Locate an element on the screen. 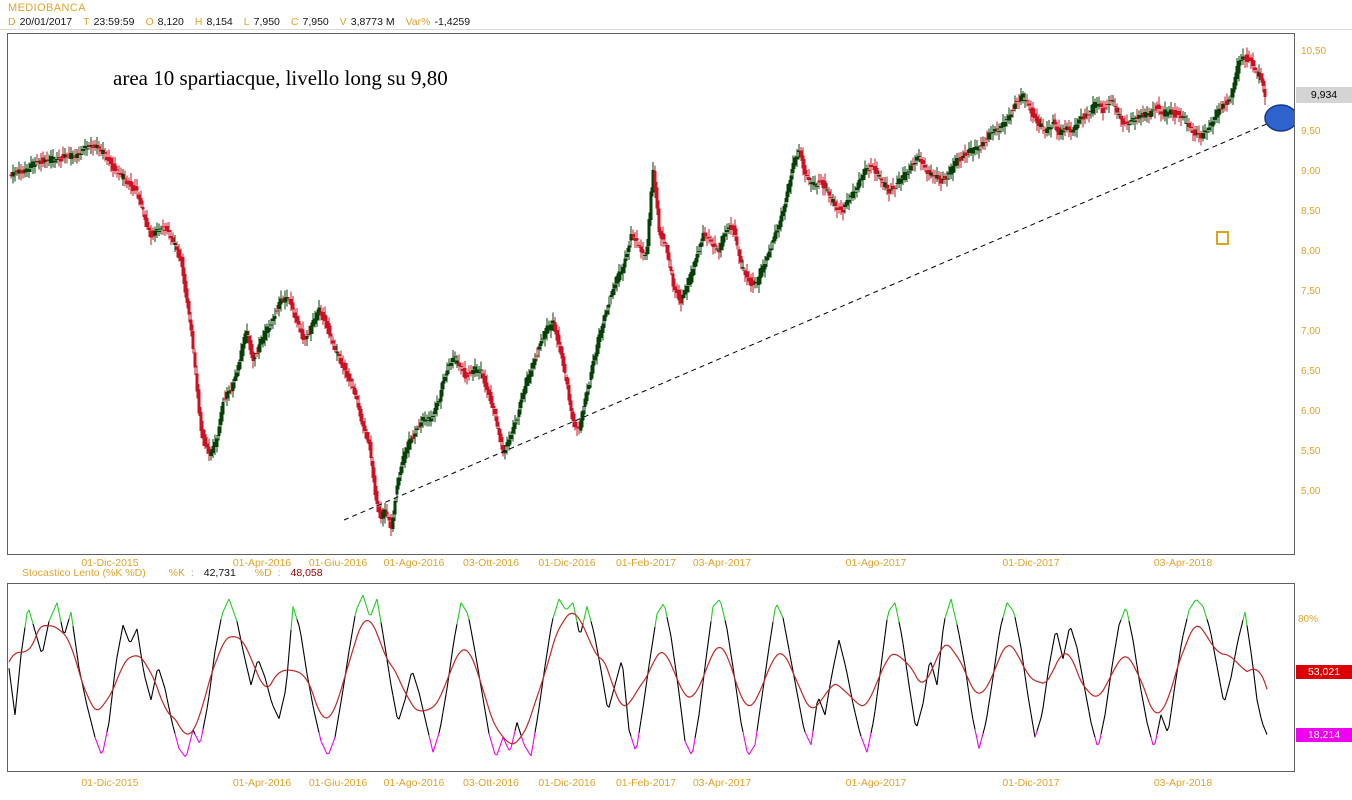  price-axis-label: 8,50 is located at coordinates (1311, 211).